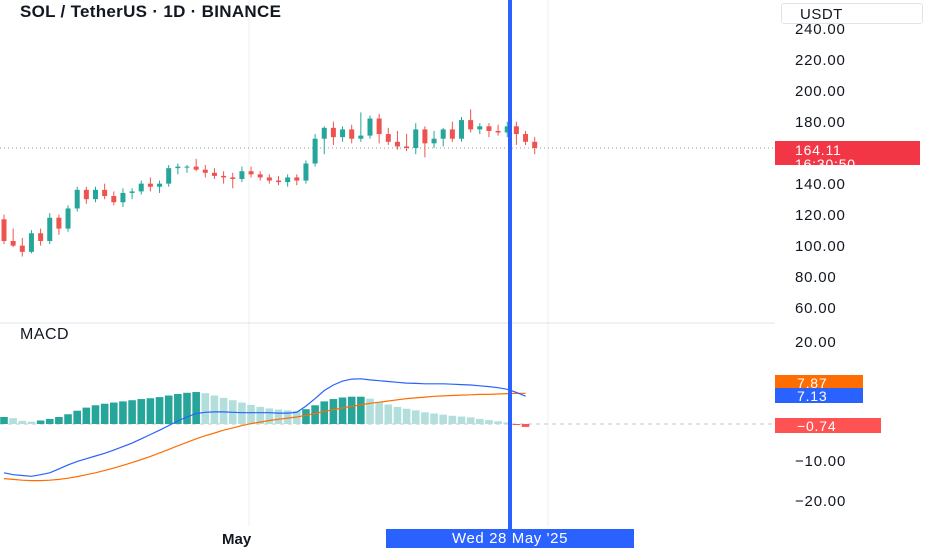 Image resolution: width=932 pixels, height=550 pixels. Describe the element at coordinates (825, 164) in the screenshot. I see `bar-countdown: 16:30:50` at that location.